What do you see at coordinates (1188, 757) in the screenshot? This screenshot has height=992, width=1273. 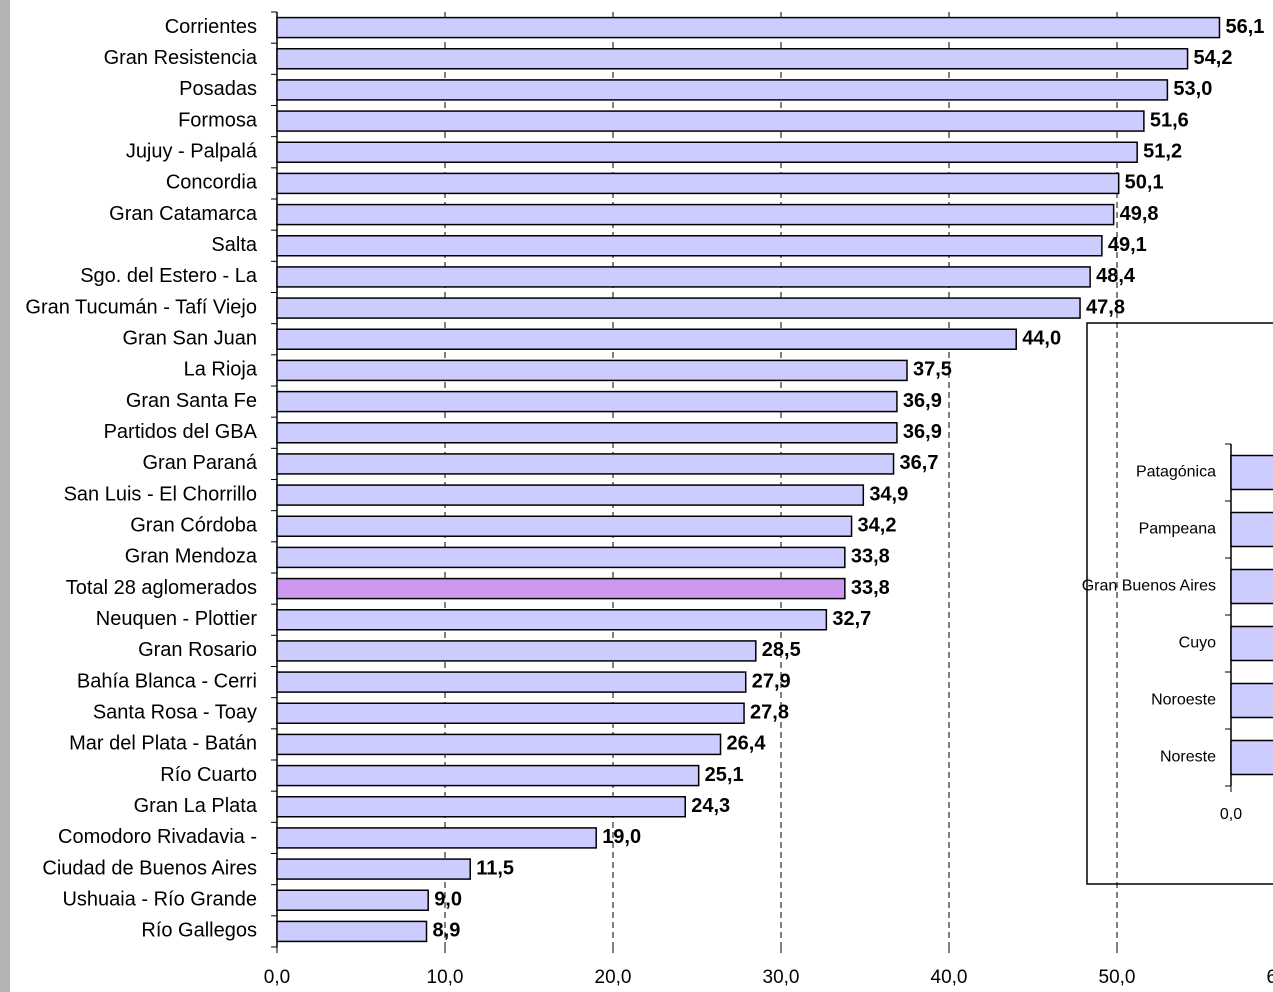 I see `category-label: Noreste` at bounding box center [1188, 757].